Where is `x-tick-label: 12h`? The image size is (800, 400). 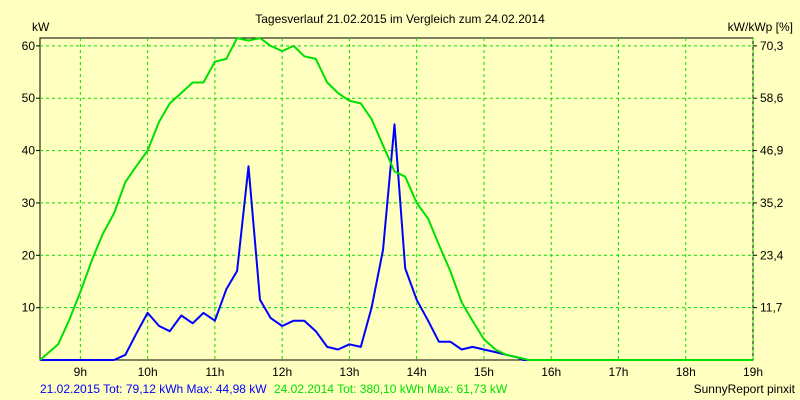 x-tick-label: 12h is located at coordinates (282, 372).